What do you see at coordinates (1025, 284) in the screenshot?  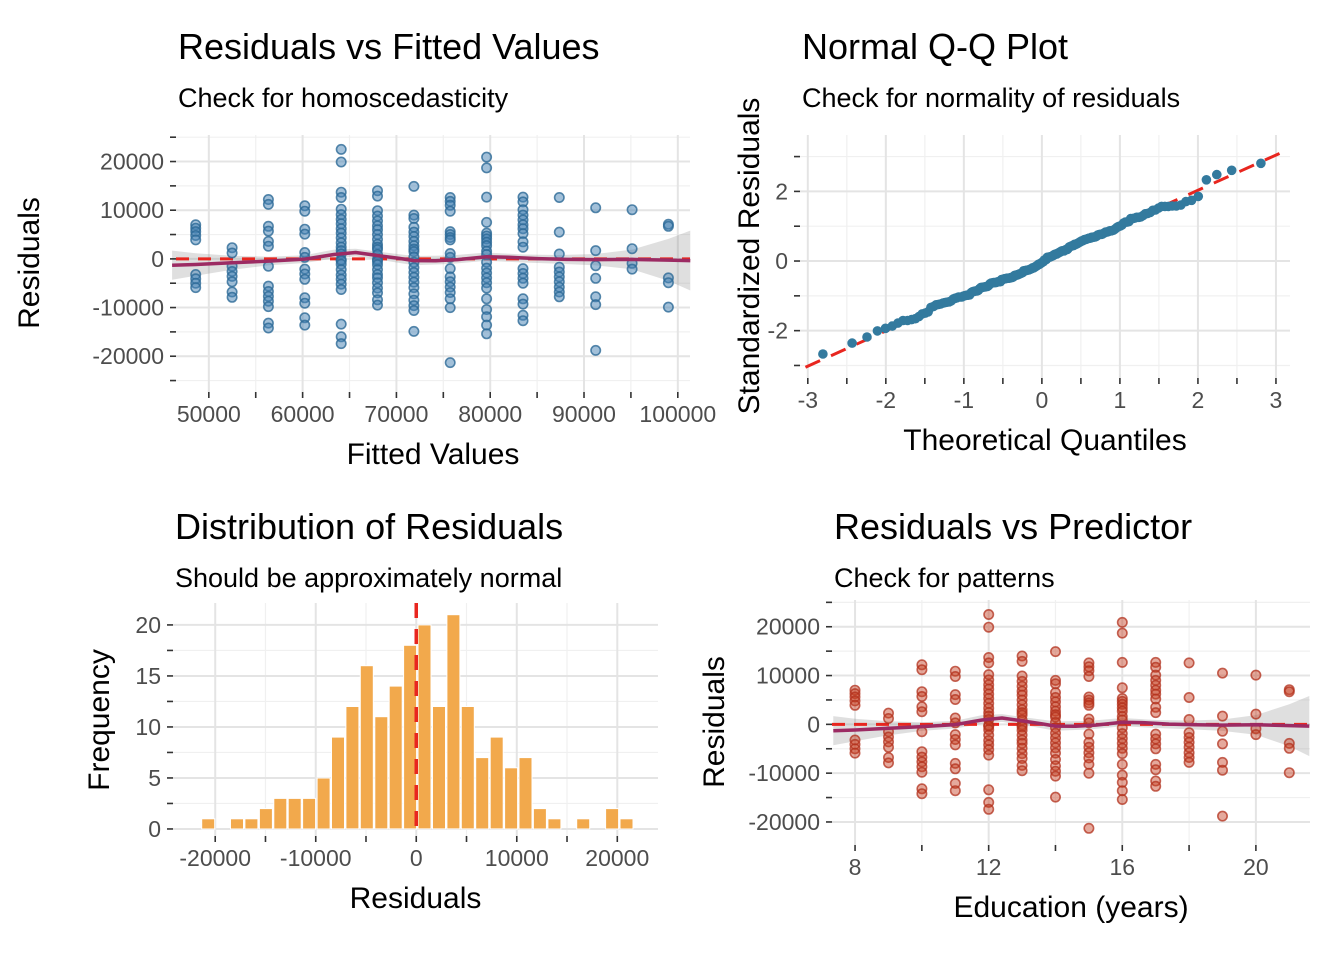 I see `axis-ticks: -3 -2 -1 0 1 2 3 -2 0 2` at bounding box center [1025, 284].